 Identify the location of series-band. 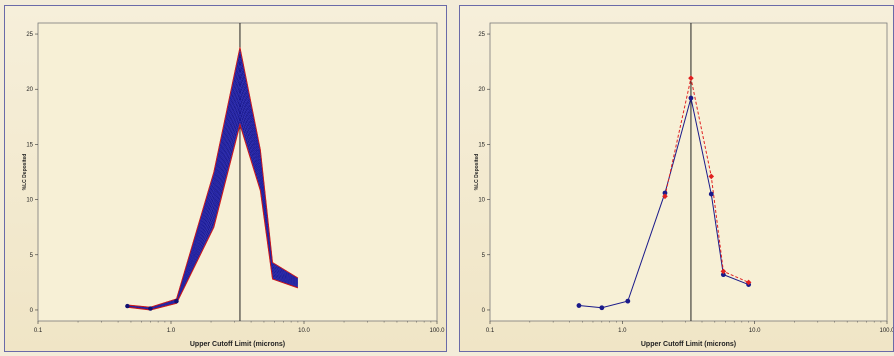
(212, 178).